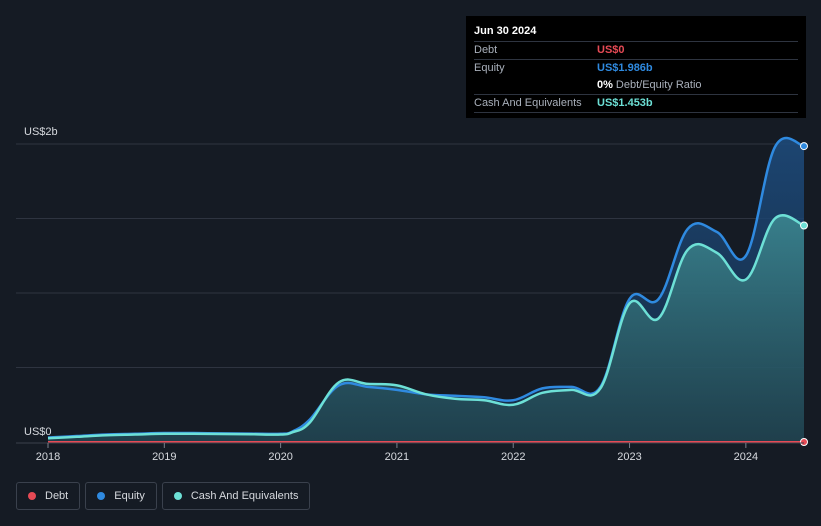 The height and width of the screenshot is (526, 821). What do you see at coordinates (177, 496) in the screenshot?
I see `legend-dot-cash` at bounding box center [177, 496].